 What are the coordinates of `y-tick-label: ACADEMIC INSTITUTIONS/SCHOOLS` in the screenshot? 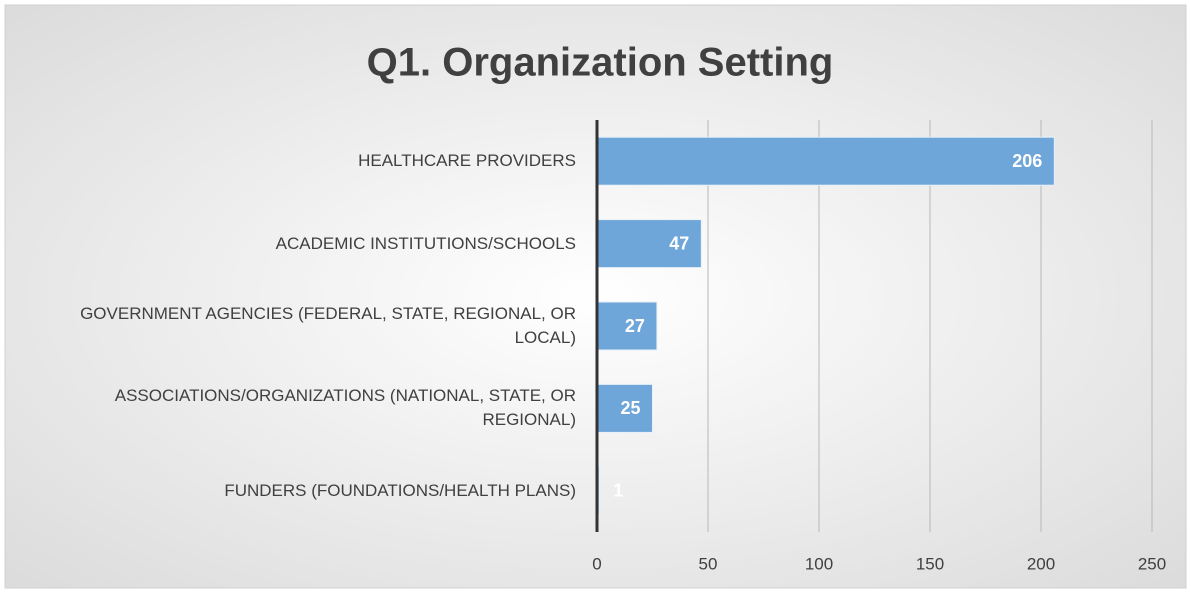 It's located at (425, 243).